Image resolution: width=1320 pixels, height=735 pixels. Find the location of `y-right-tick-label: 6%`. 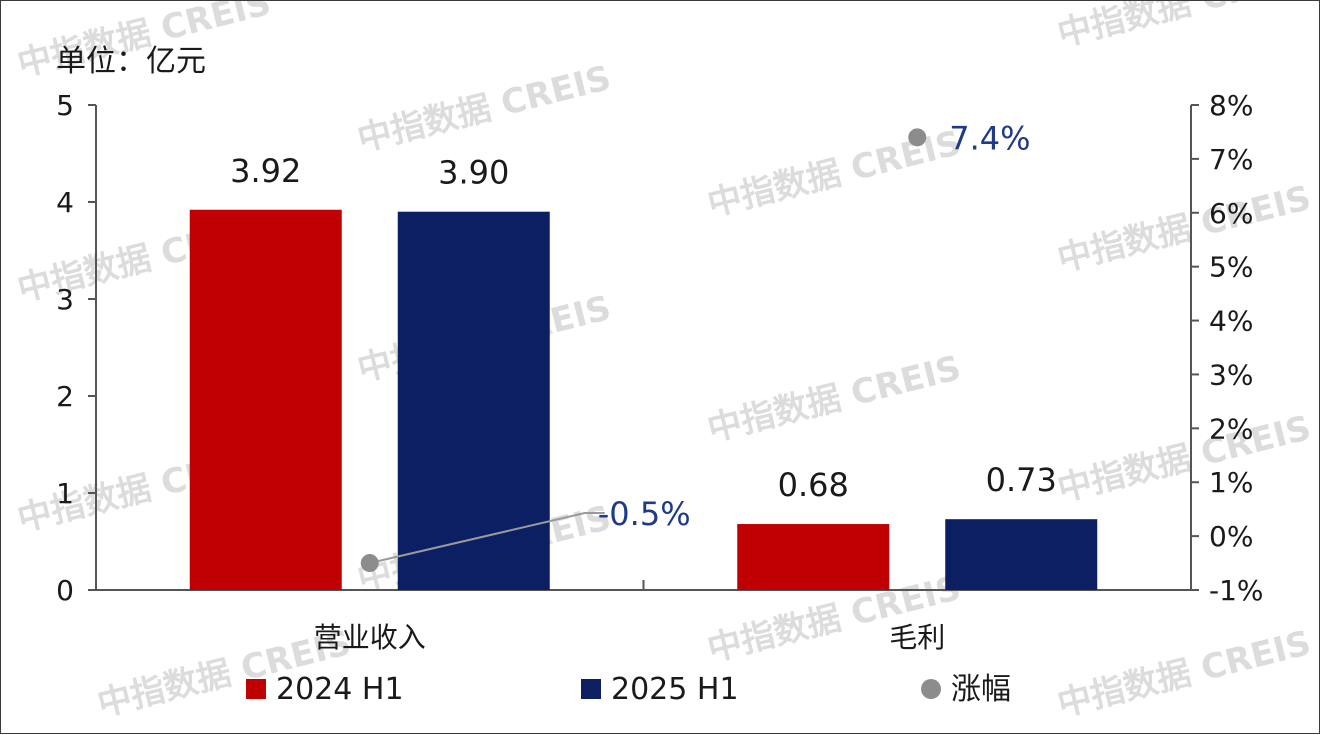

y-right-tick-label: 6% is located at coordinates (1231, 213).